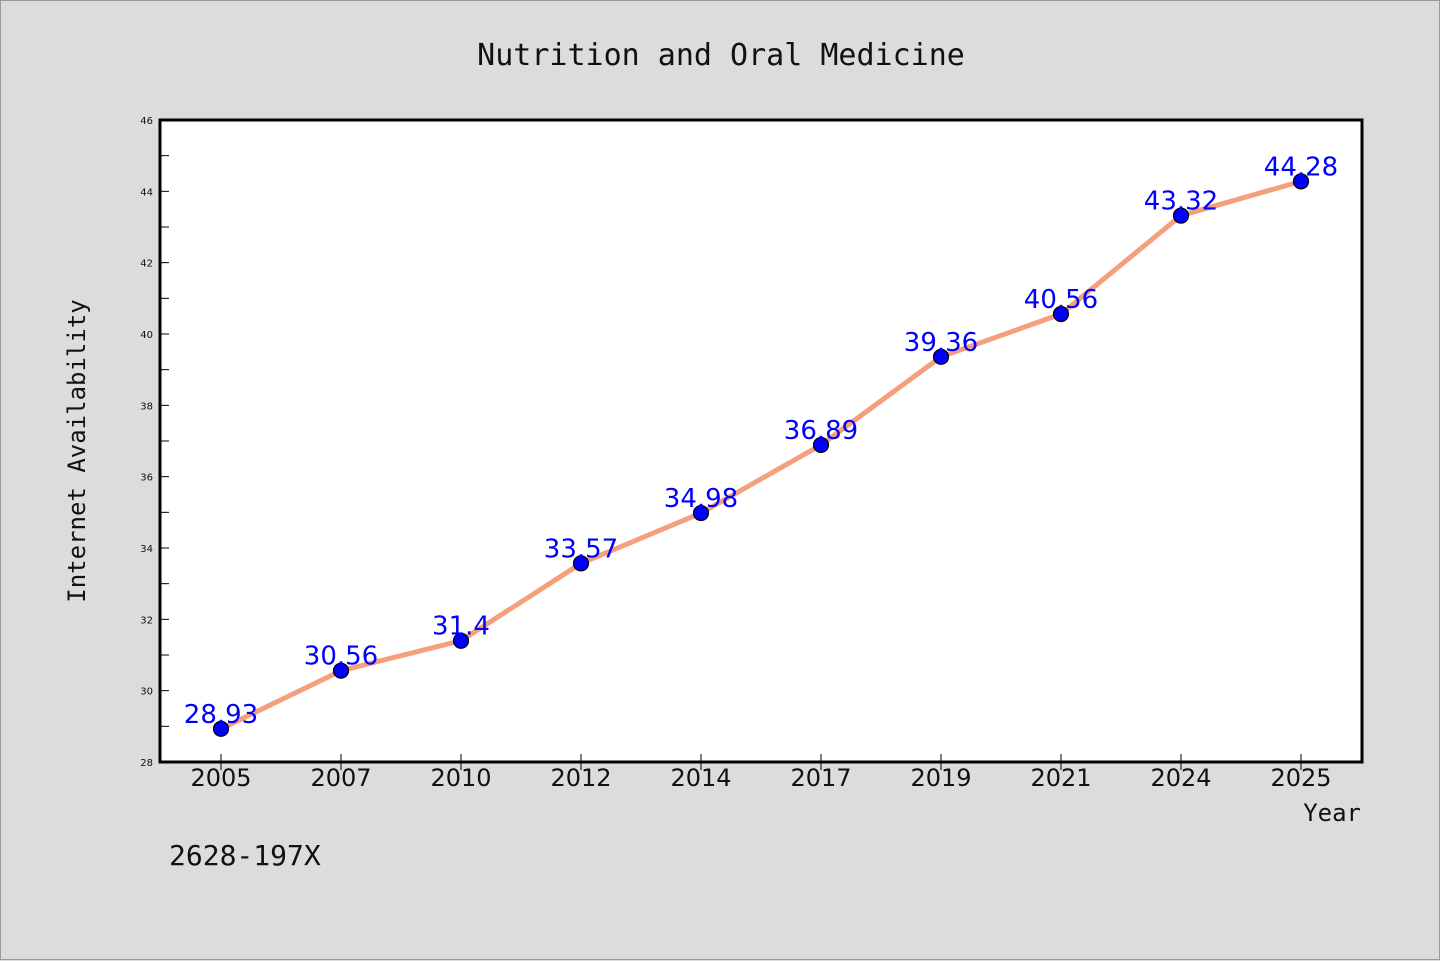 The image size is (1440, 961). What do you see at coordinates (146, 549) in the screenshot?
I see `y-tick-label: 34` at bounding box center [146, 549].